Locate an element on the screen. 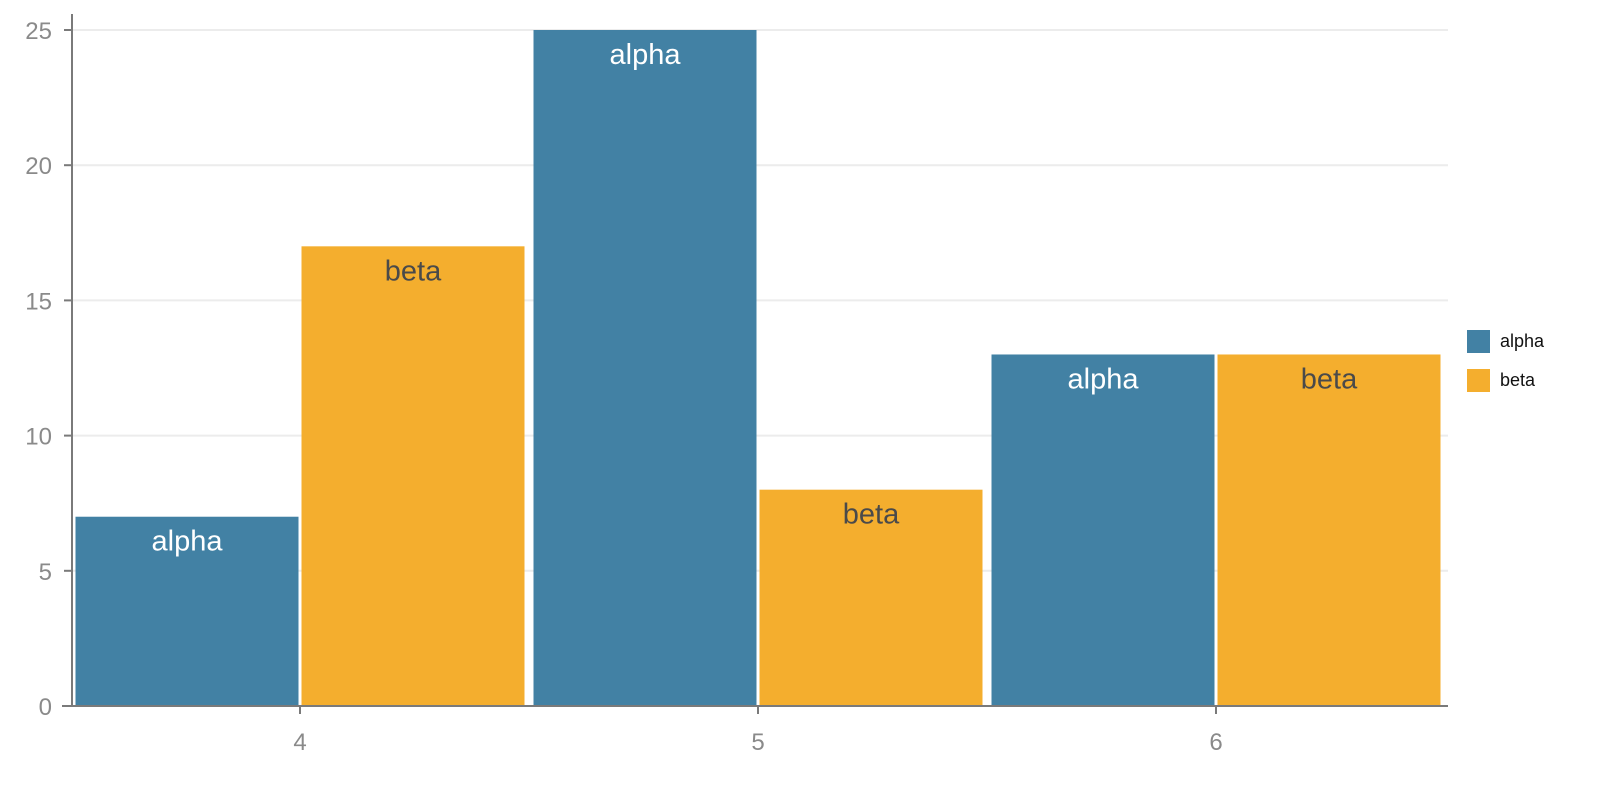 The image size is (1600, 800). x-tick-label: 5 is located at coordinates (757, 742).